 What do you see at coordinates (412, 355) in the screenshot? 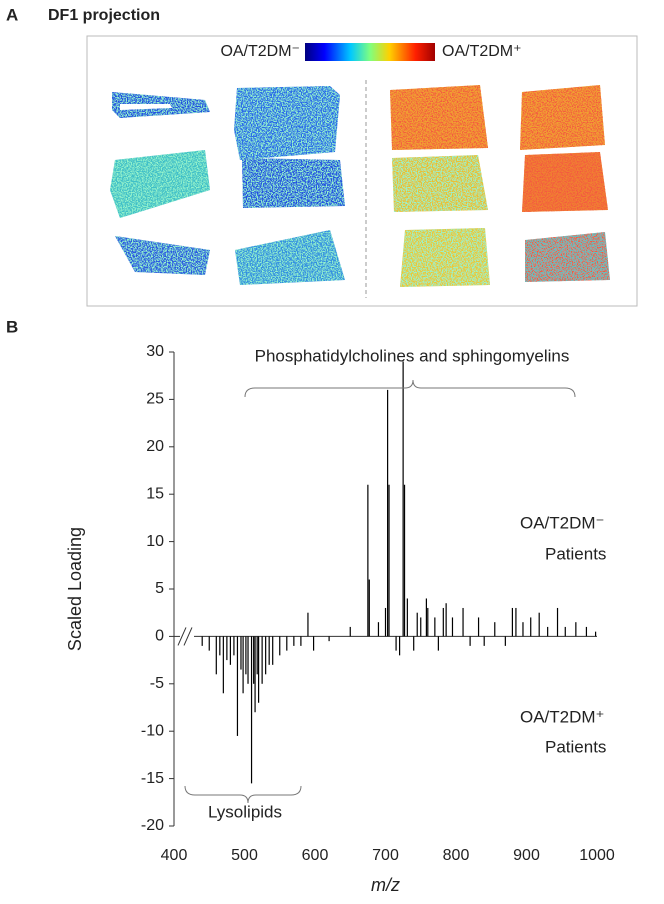
I see `annotation: Phosphatidylcholines and sphingomyelins` at bounding box center [412, 355].